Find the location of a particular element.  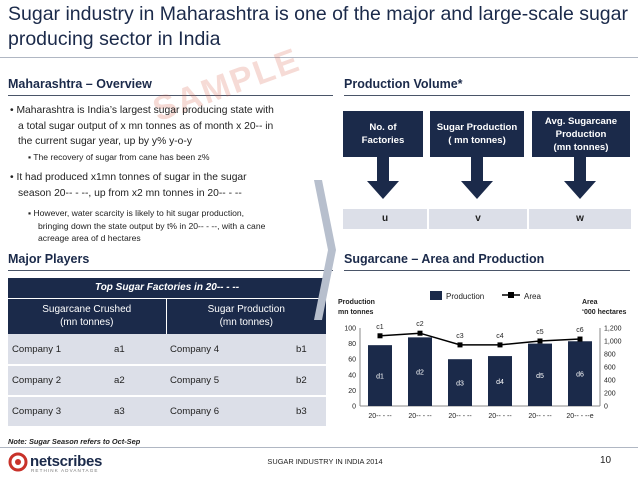

value-cell: a3 is located at coordinates (138, 412).